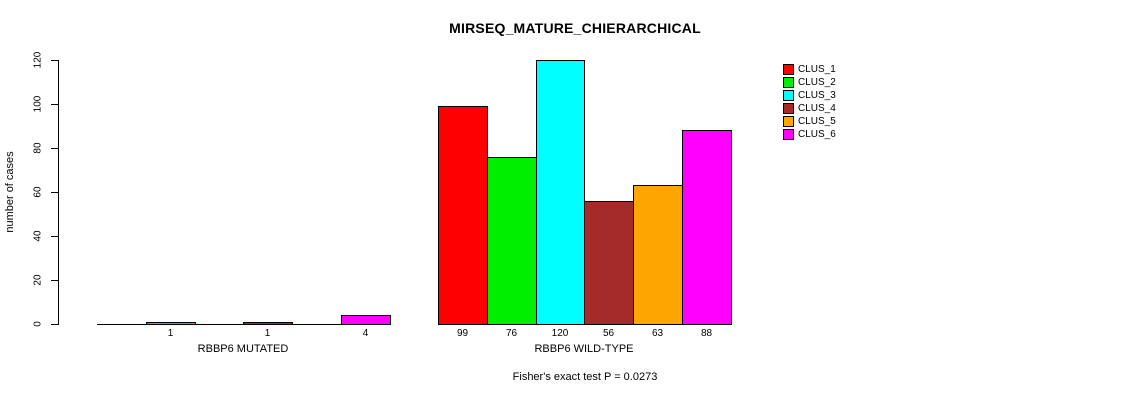 Image resolution: width=1140 pixels, height=400 pixels. What do you see at coordinates (10, 192) in the screenshot?
I see `y-axis-label: number of cases` at bounding box center [10, 192].